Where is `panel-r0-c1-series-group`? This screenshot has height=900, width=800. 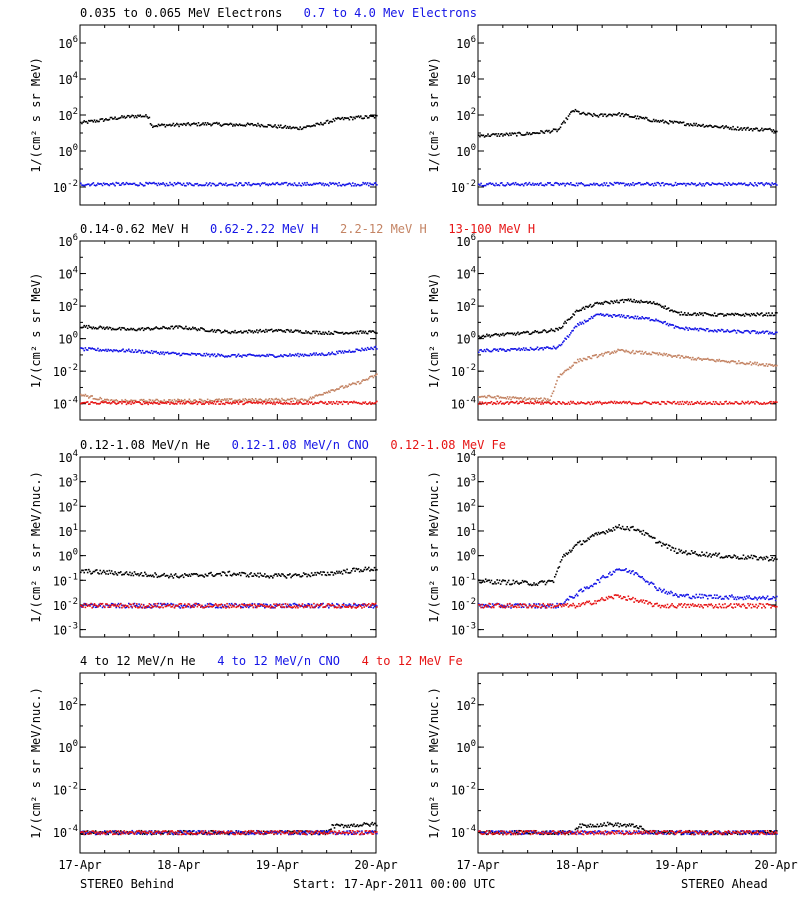 panel-r0-c1-series-group is located at coordinates (628, 147).